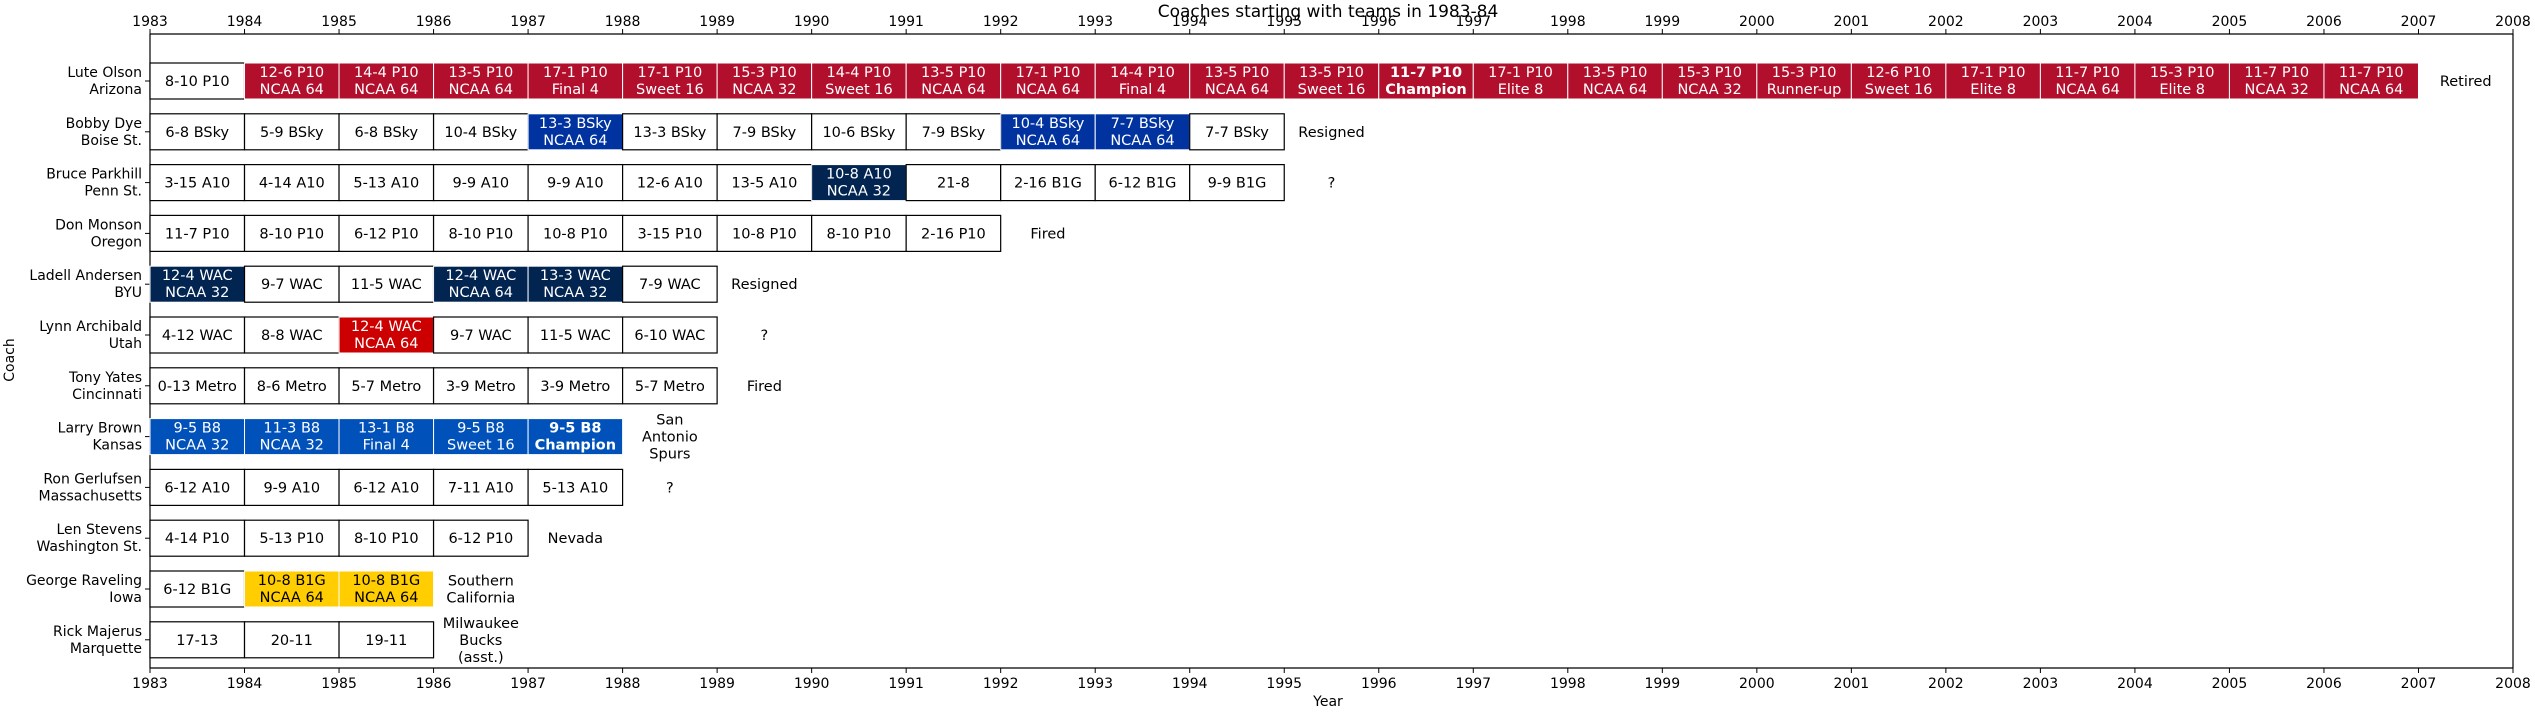 This screenshot has width=2535, height=713. What do you see at coordinates (2324, 22) in the screenshot?
I see `x-tick-label-top: 2006` at bounding box center [2324, 22].